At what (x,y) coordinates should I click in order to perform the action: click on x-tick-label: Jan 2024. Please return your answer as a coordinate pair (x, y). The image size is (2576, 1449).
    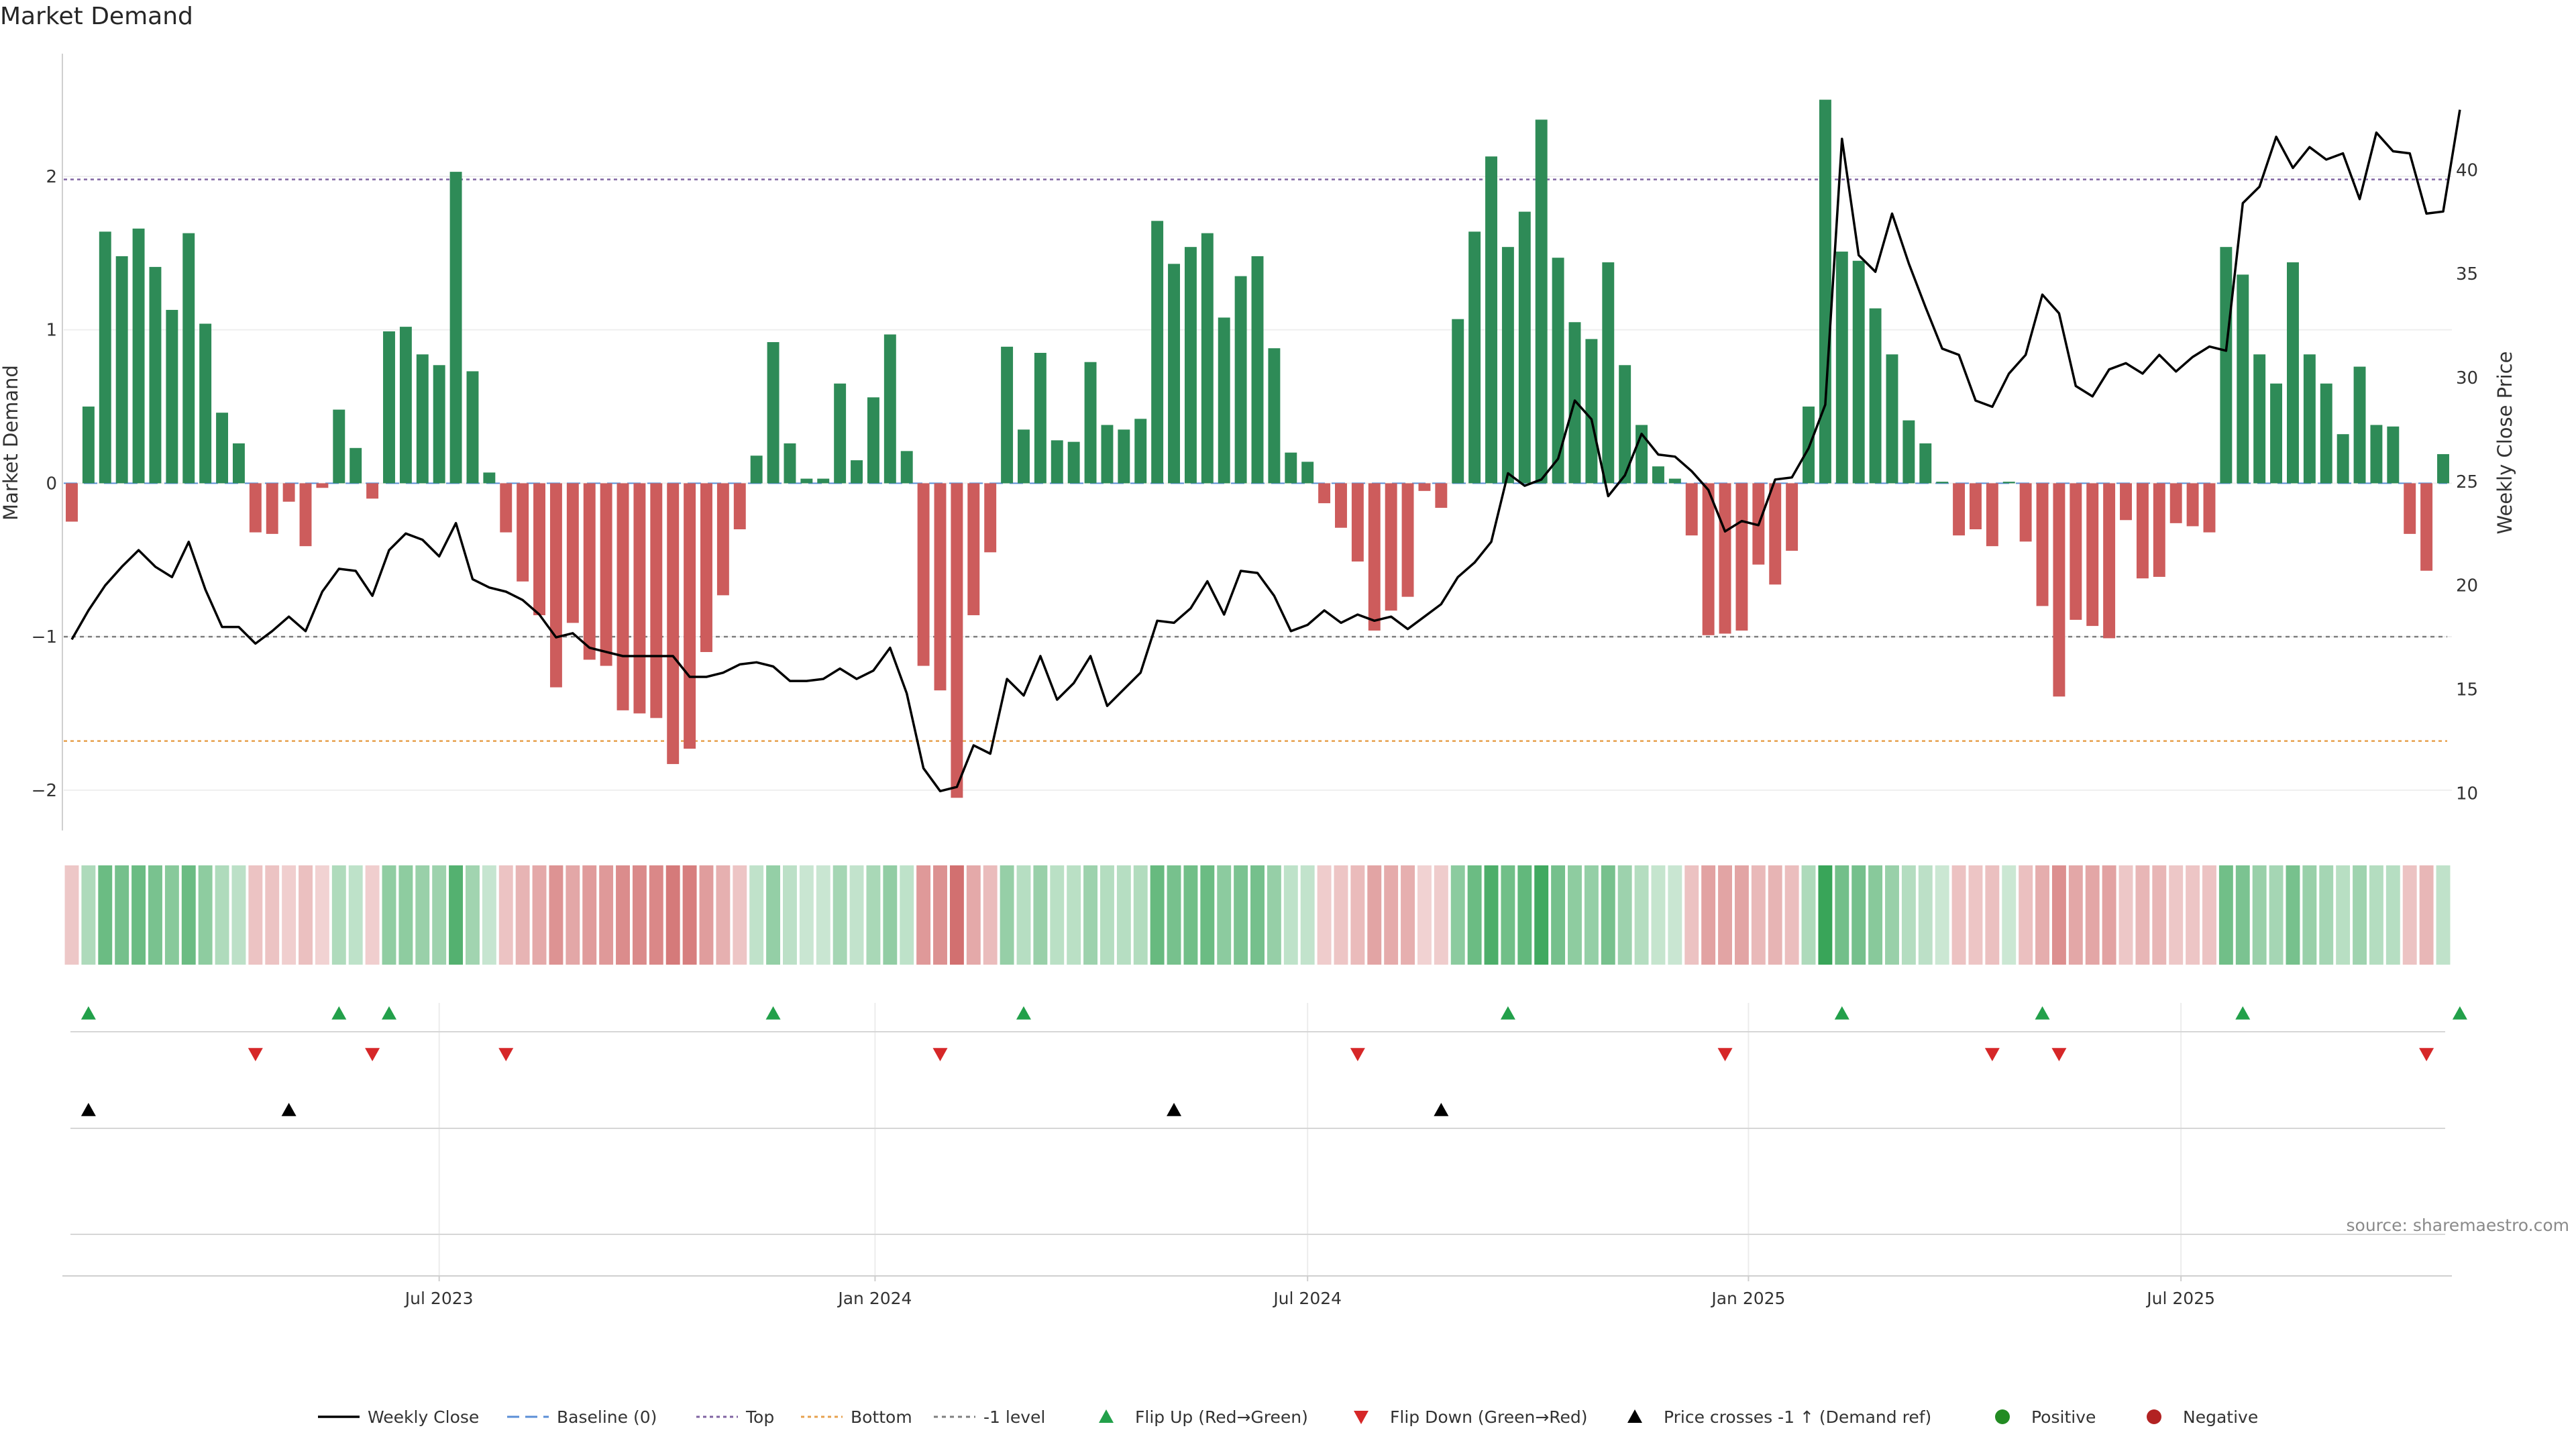
    Looking at the image, I should click on (874, 1298).